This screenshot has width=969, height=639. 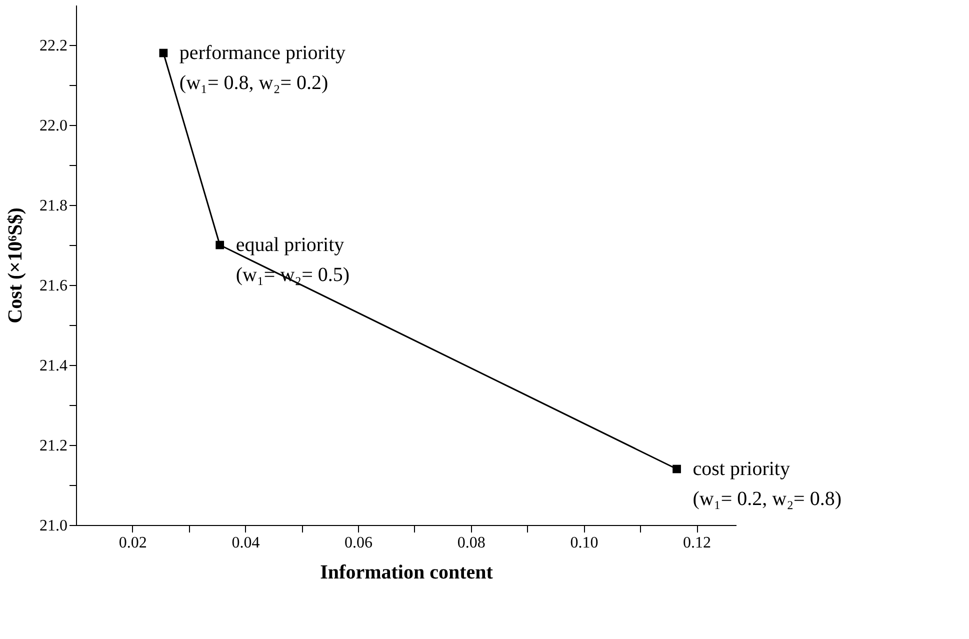 What do you see at coordinates (358, 543) in the screenshot?
I see `x-tick-label: 0.06` at bounding box center [358, 543].